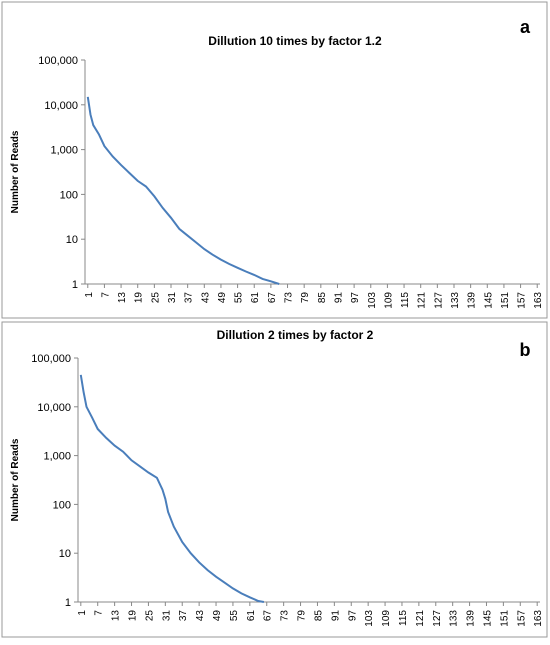 This screenshot has height=645, width=550. What do you see at coordinates (525, 27) in the screenshot?
I see `panel-label: a` at bounding box center [525, 27].